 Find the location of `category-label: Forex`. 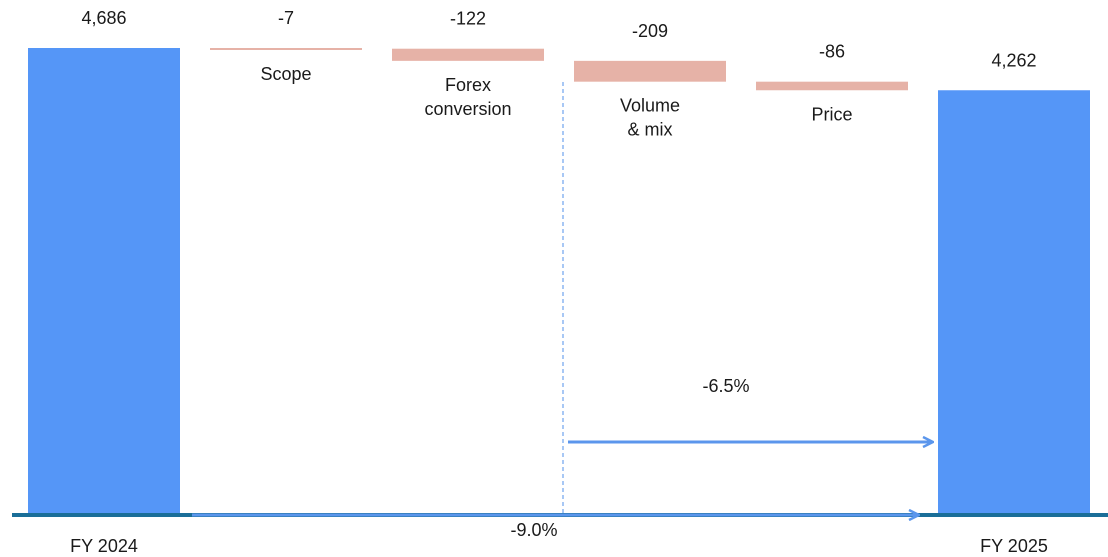

category-label: Forex is located at coordinates (468, 85).